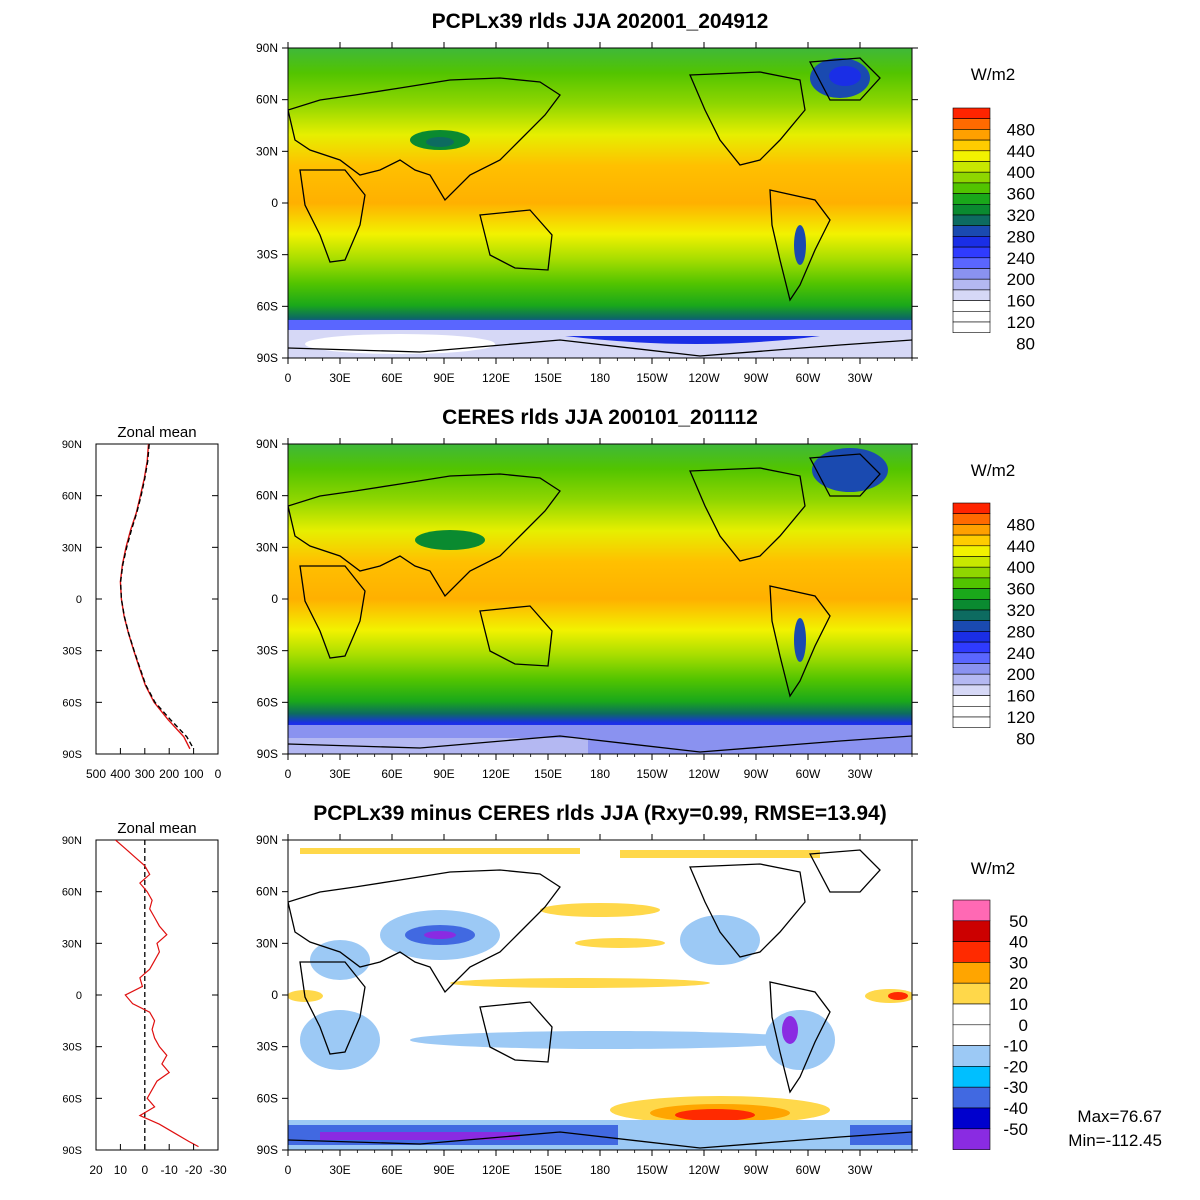 The image size is (1200, 1200). Describe the element at coordinates (720, 940) in the screenshot. I see `panel-diff-namerica-negative` at that location.